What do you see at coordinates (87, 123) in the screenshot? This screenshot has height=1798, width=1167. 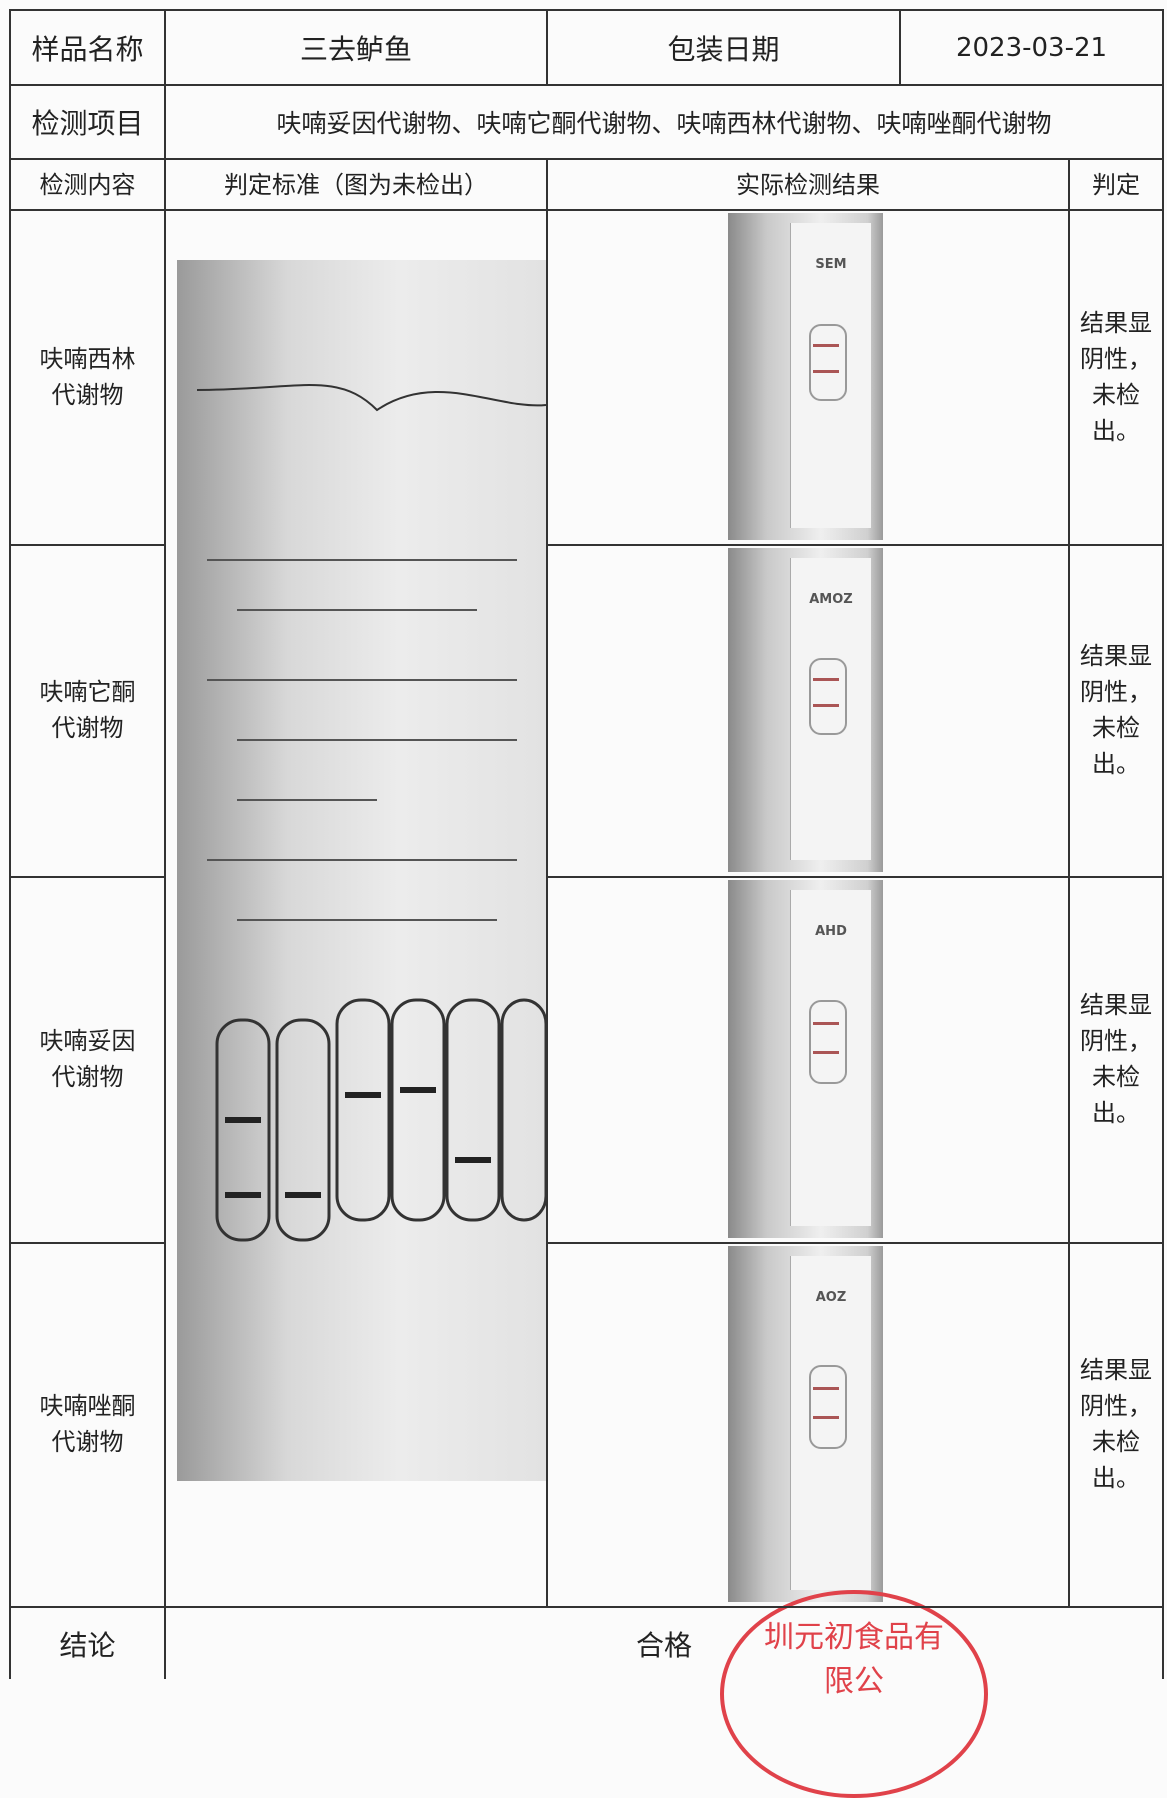 I see `label: 检测项目` at bounding box center [87, 123].